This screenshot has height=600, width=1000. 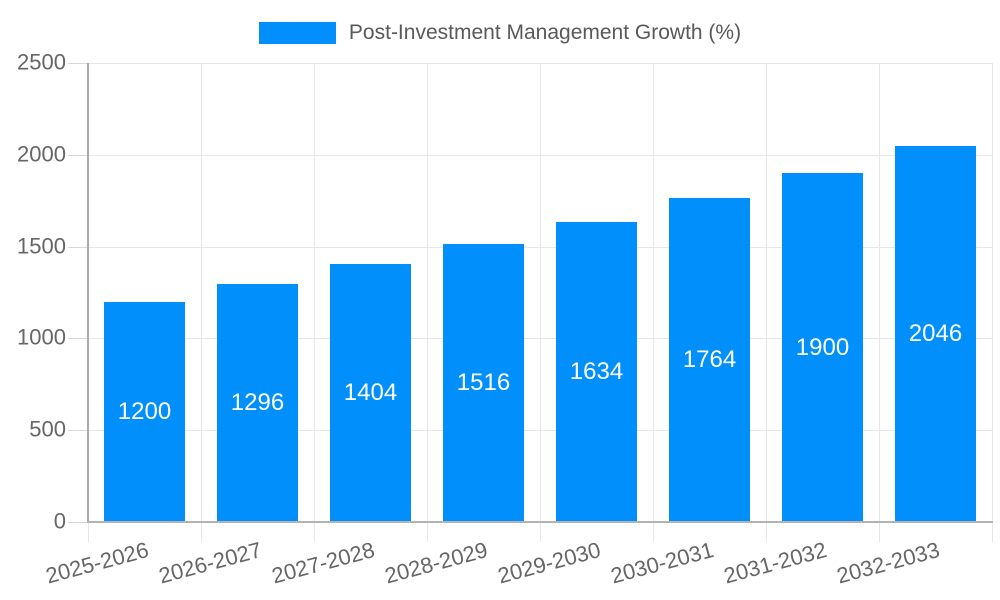 What do you see at coordinates (545, 32) in the screenshot?
I see `legend-label: Post-Investment Management Growth (%)` at bounding box center [545, 32].